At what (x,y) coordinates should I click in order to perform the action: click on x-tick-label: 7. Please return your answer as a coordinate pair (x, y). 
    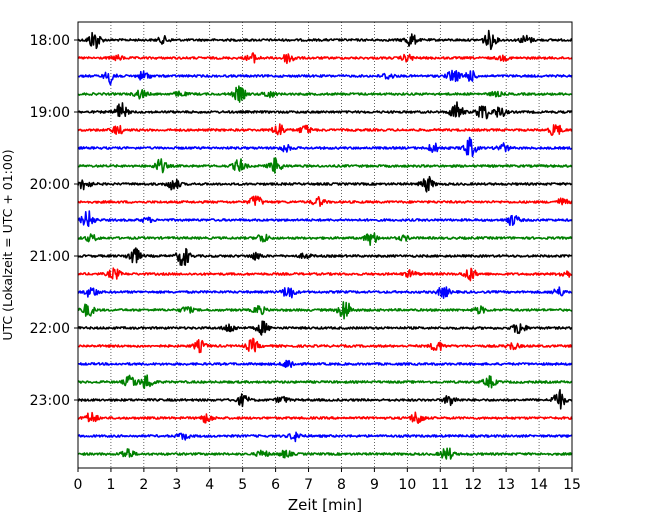
    Looking at the image, I should click on (308, 485).